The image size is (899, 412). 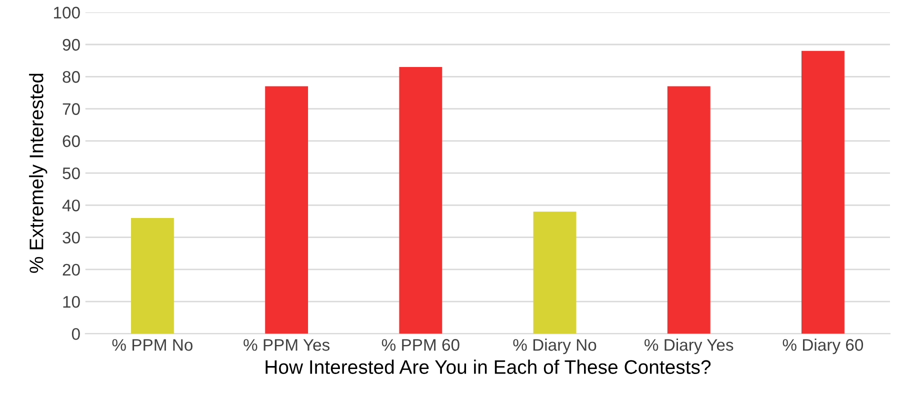 What do you see at coordinates (287, 345) in the screenshot?
I see `x-tick-label: % PPM Yes` at bounding box center [287, 345].